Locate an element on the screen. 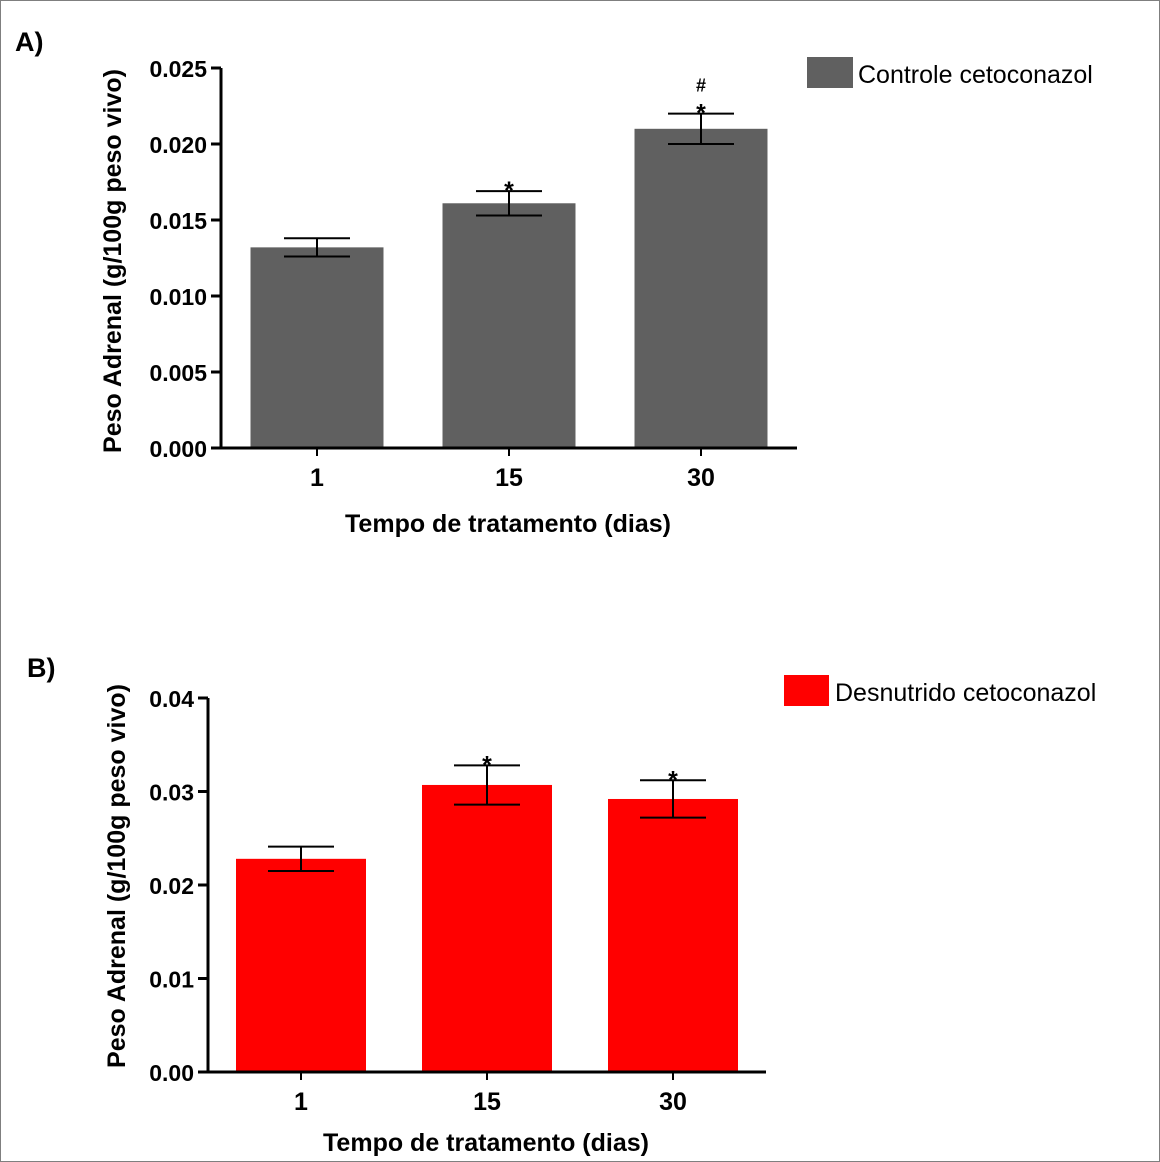 The width and height of the screenshot is (1160, 1162). y-axis-label-b: Peso Adrenal (g/100g peso vivo) is located at coordinates (117, 876).